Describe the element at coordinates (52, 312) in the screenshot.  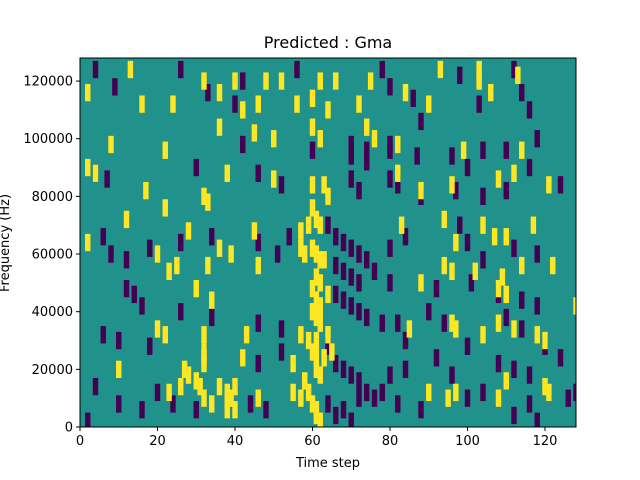
I see `y-tick-label: 40000` at that location.